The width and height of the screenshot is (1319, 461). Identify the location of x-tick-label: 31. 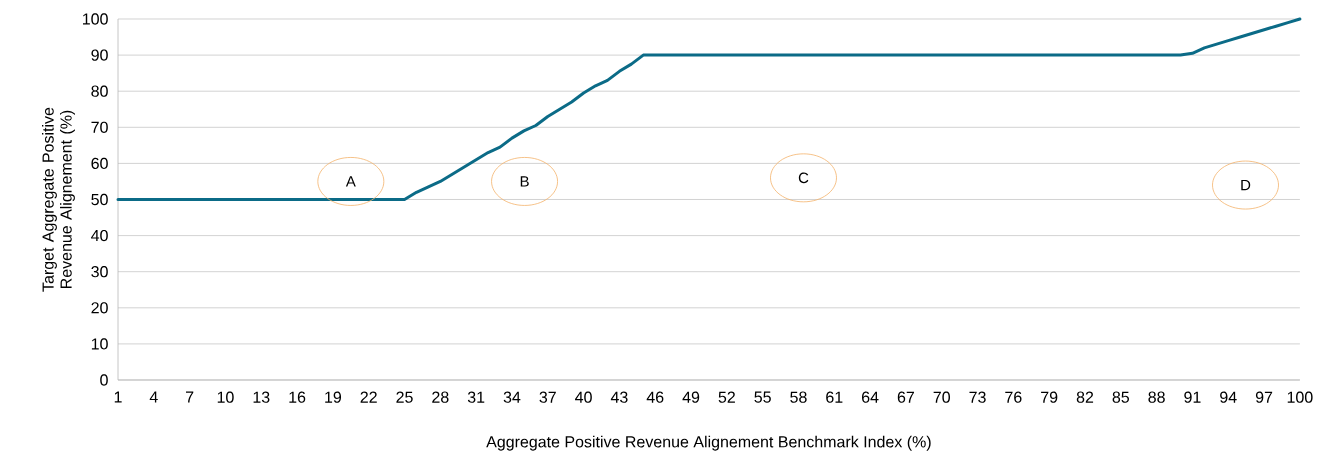
(476, 397).